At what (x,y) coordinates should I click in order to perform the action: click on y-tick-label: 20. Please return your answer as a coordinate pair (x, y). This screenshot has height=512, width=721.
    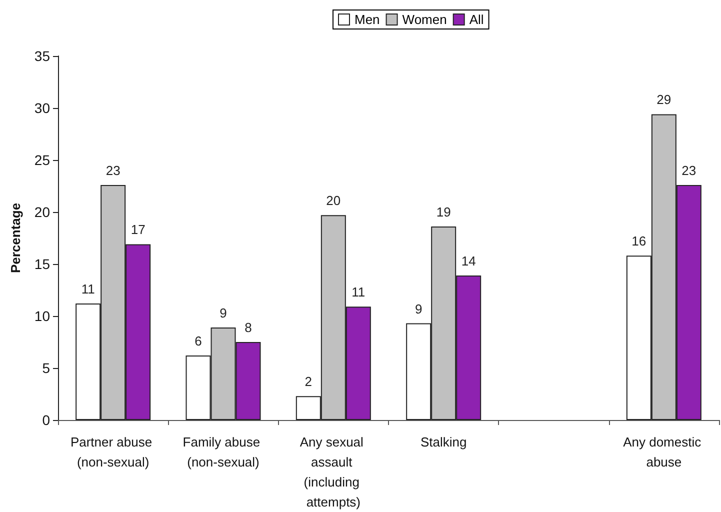
    Looking at the image, I should click on (42, 212).